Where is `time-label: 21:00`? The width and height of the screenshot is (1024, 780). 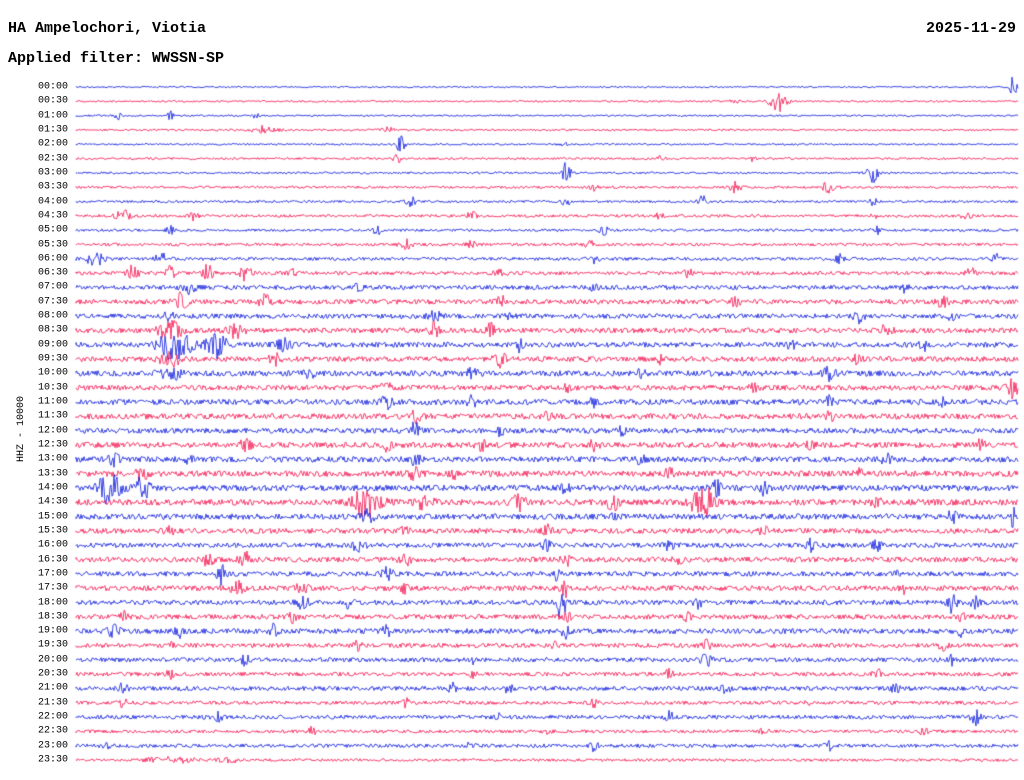 time-label: 21:00 is located at coordinates (52, 688).